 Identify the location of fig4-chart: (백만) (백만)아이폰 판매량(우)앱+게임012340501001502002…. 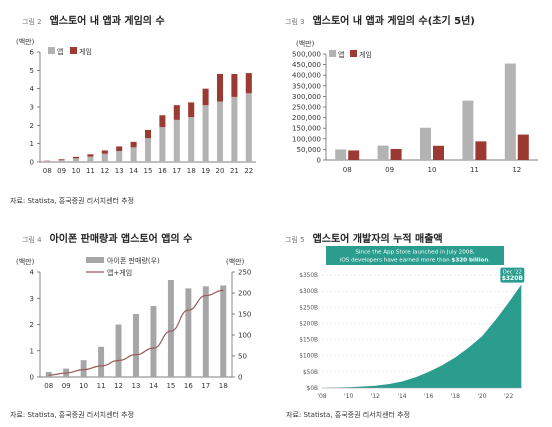
(133, 323).